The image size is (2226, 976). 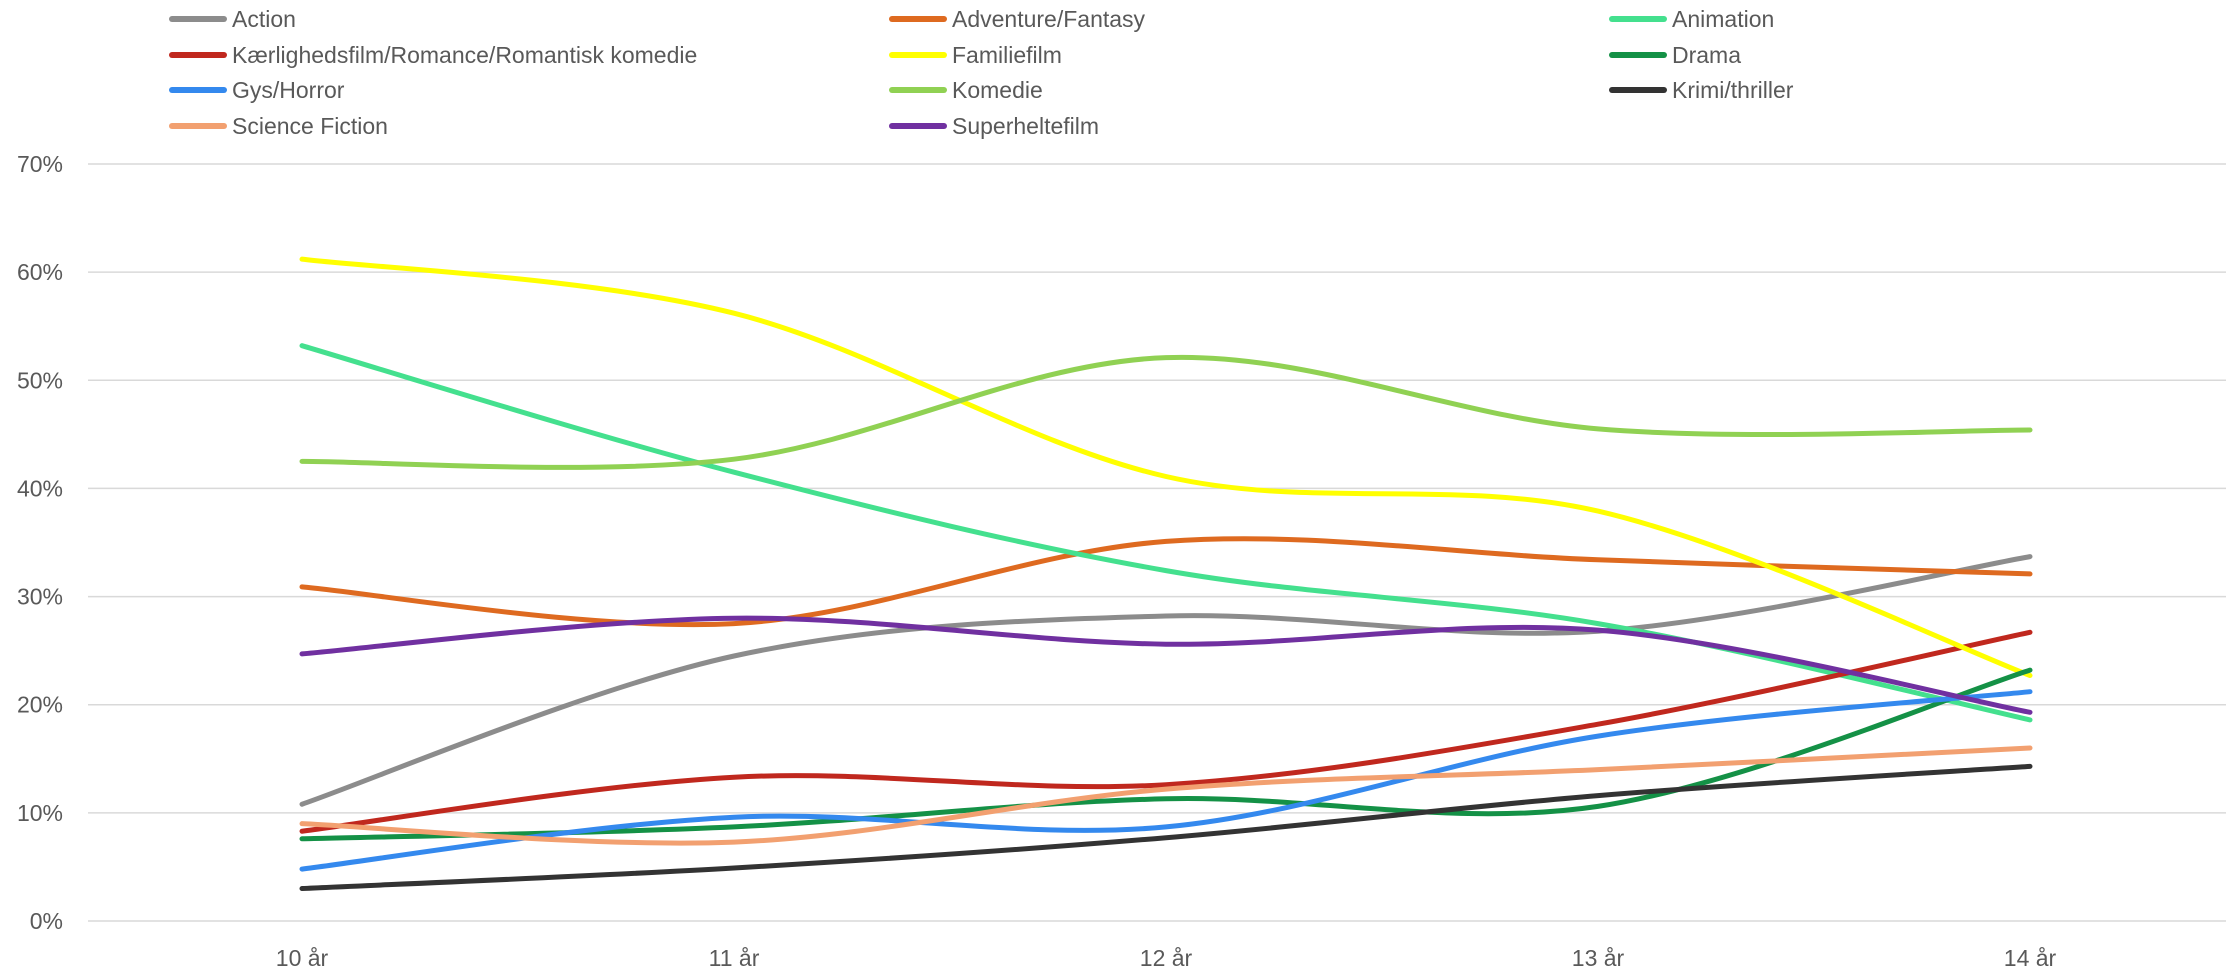 I want to click on x-tick-label: 12 år, so click(x=1166, y=958).